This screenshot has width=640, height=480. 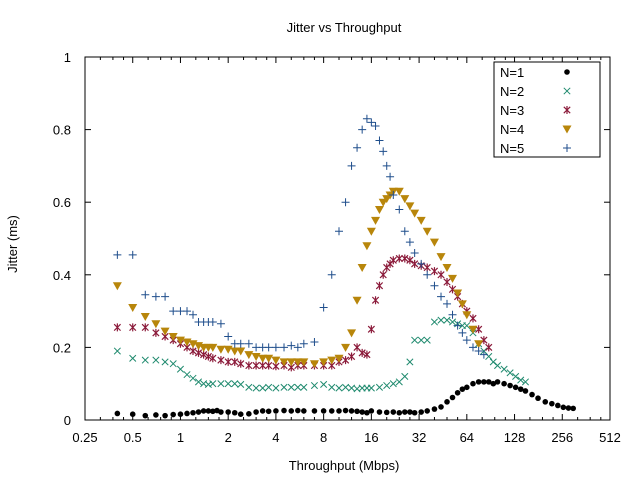 I want to click on y-tick-label: 0.2, so click(x=62, y=347).